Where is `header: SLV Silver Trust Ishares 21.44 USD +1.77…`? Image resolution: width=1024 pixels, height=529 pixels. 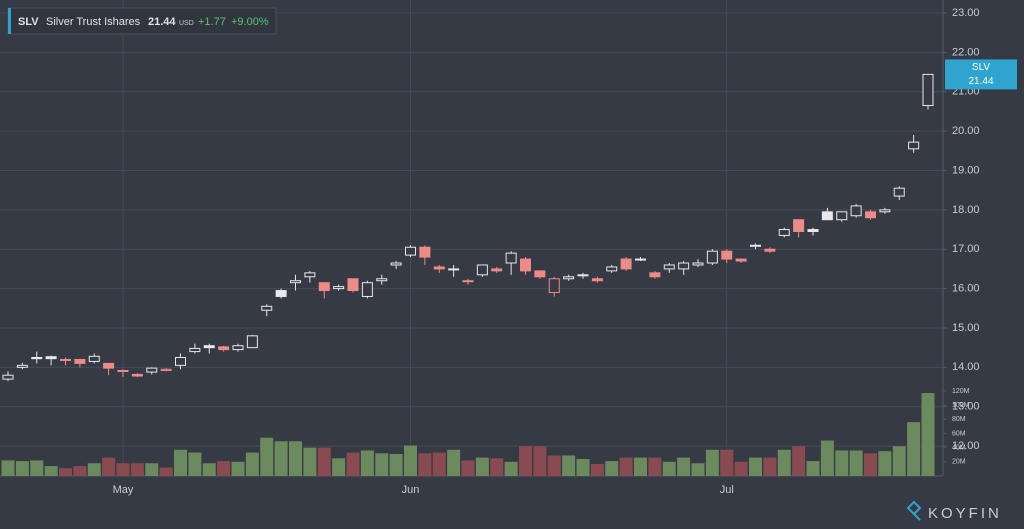 header: SLV Silver Trust Ishares 21.44 USD +1.77… is located at coordinates (142, 21).